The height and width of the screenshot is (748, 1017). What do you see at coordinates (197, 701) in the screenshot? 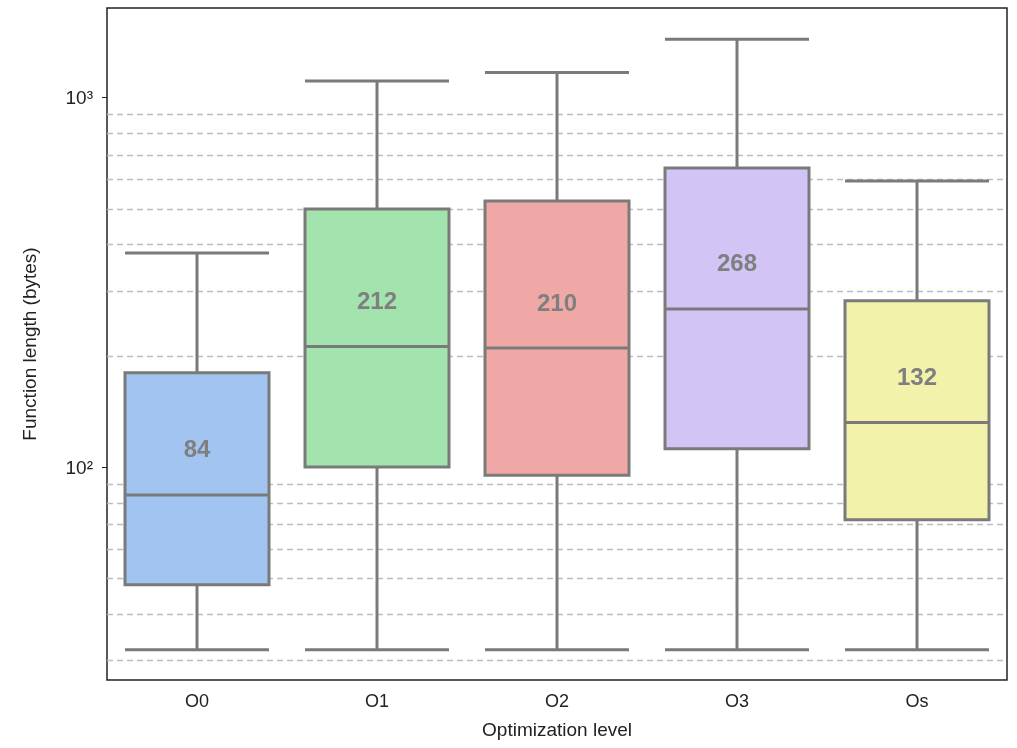
I see `x-tick-label: O0` at bounding box center [197, 701].